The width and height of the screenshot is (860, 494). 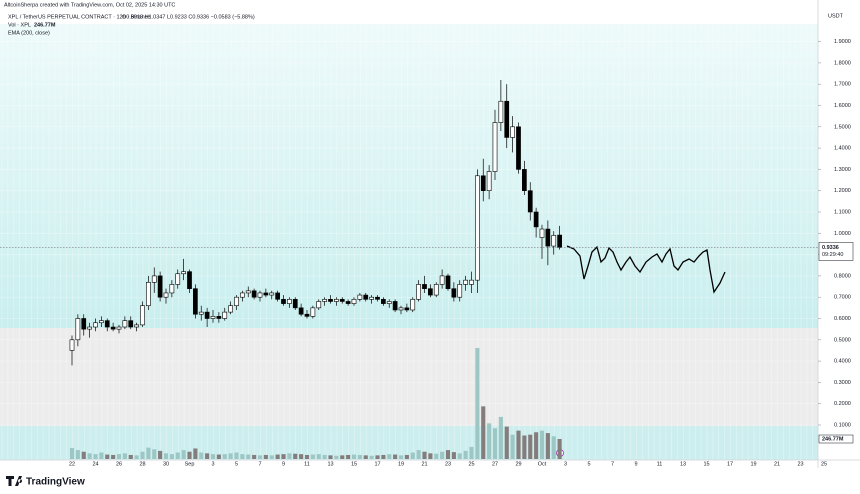 What do you see at coordinates (72, 464) in the screenshot?
I see `x-tick-label: 22` at bounding box center [72, 464].